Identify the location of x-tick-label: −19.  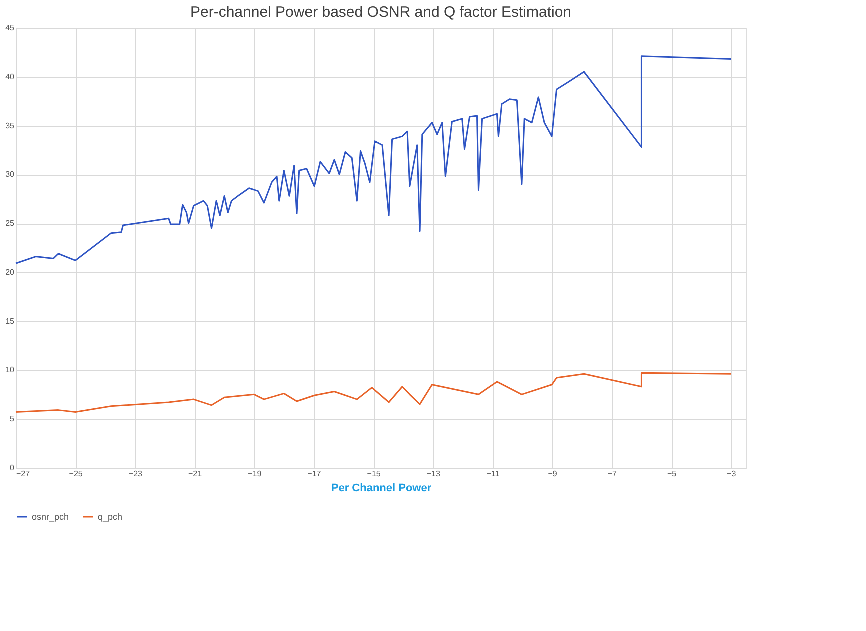
(255, 474).